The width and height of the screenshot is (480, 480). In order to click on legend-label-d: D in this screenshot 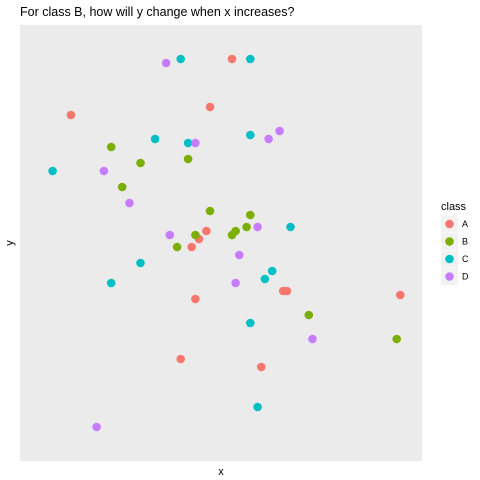, I will do `click(465, 277)`.